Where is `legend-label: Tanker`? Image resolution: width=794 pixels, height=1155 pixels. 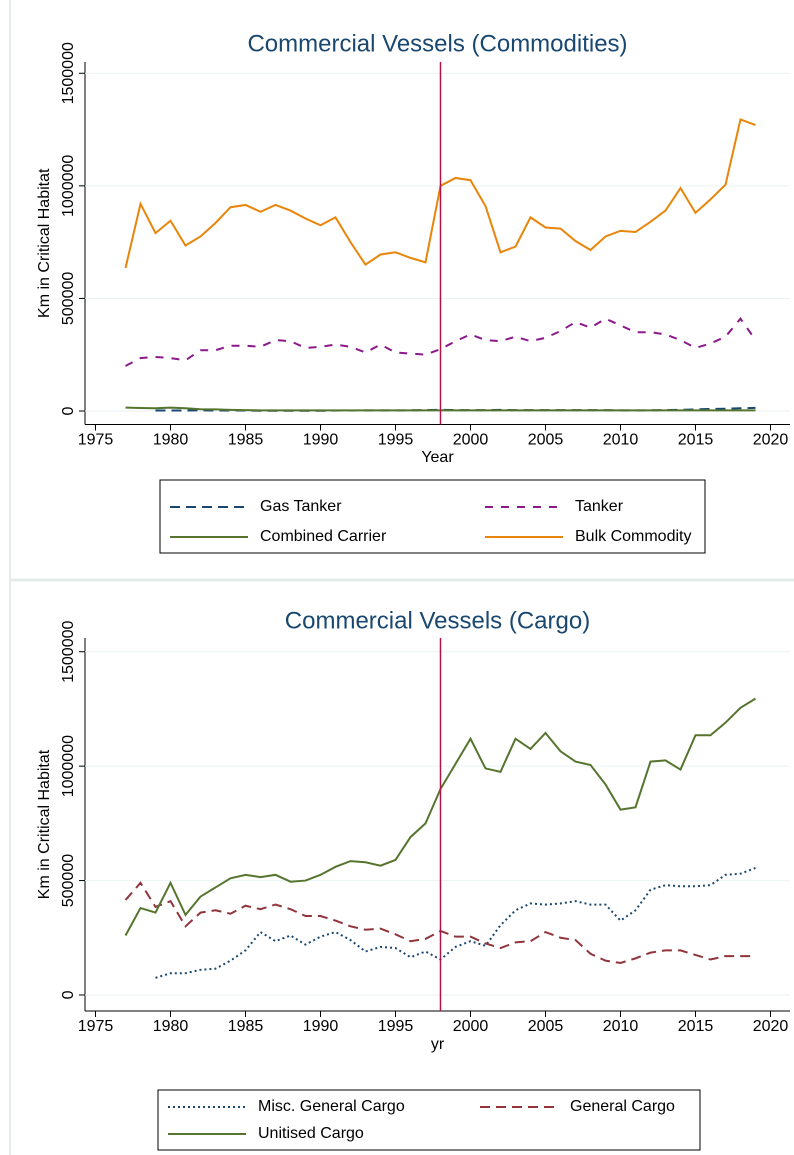 legend-label: Tanker is located at coordinates (599, 506).